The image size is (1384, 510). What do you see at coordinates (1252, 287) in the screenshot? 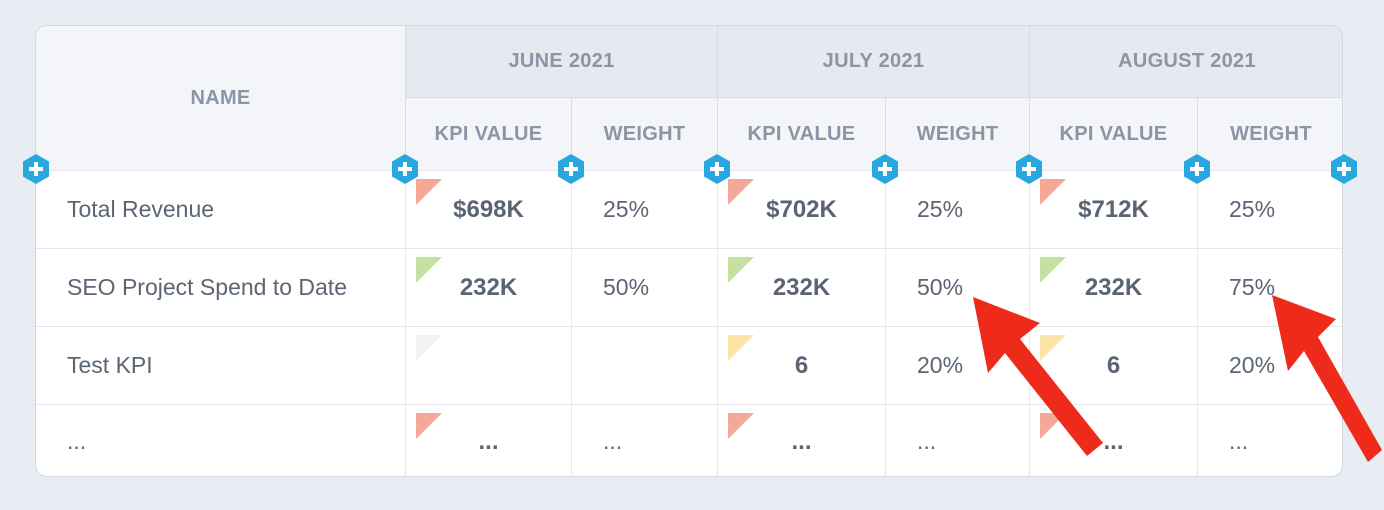
I see `weight-value: 75%` at bounding box center [1252, 287].